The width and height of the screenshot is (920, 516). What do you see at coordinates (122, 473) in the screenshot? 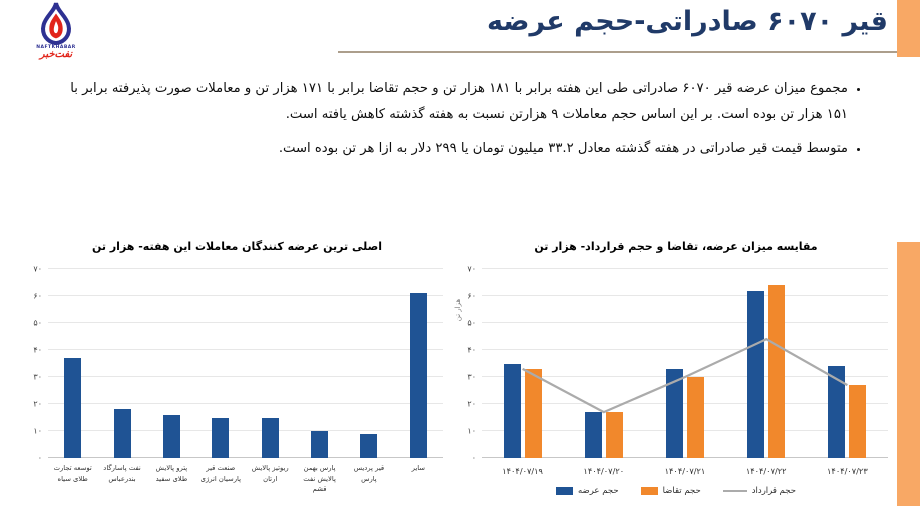
I see `x-axis-label: نفت پاسارگاد بندرعباس` at bounding box center [122, 473].